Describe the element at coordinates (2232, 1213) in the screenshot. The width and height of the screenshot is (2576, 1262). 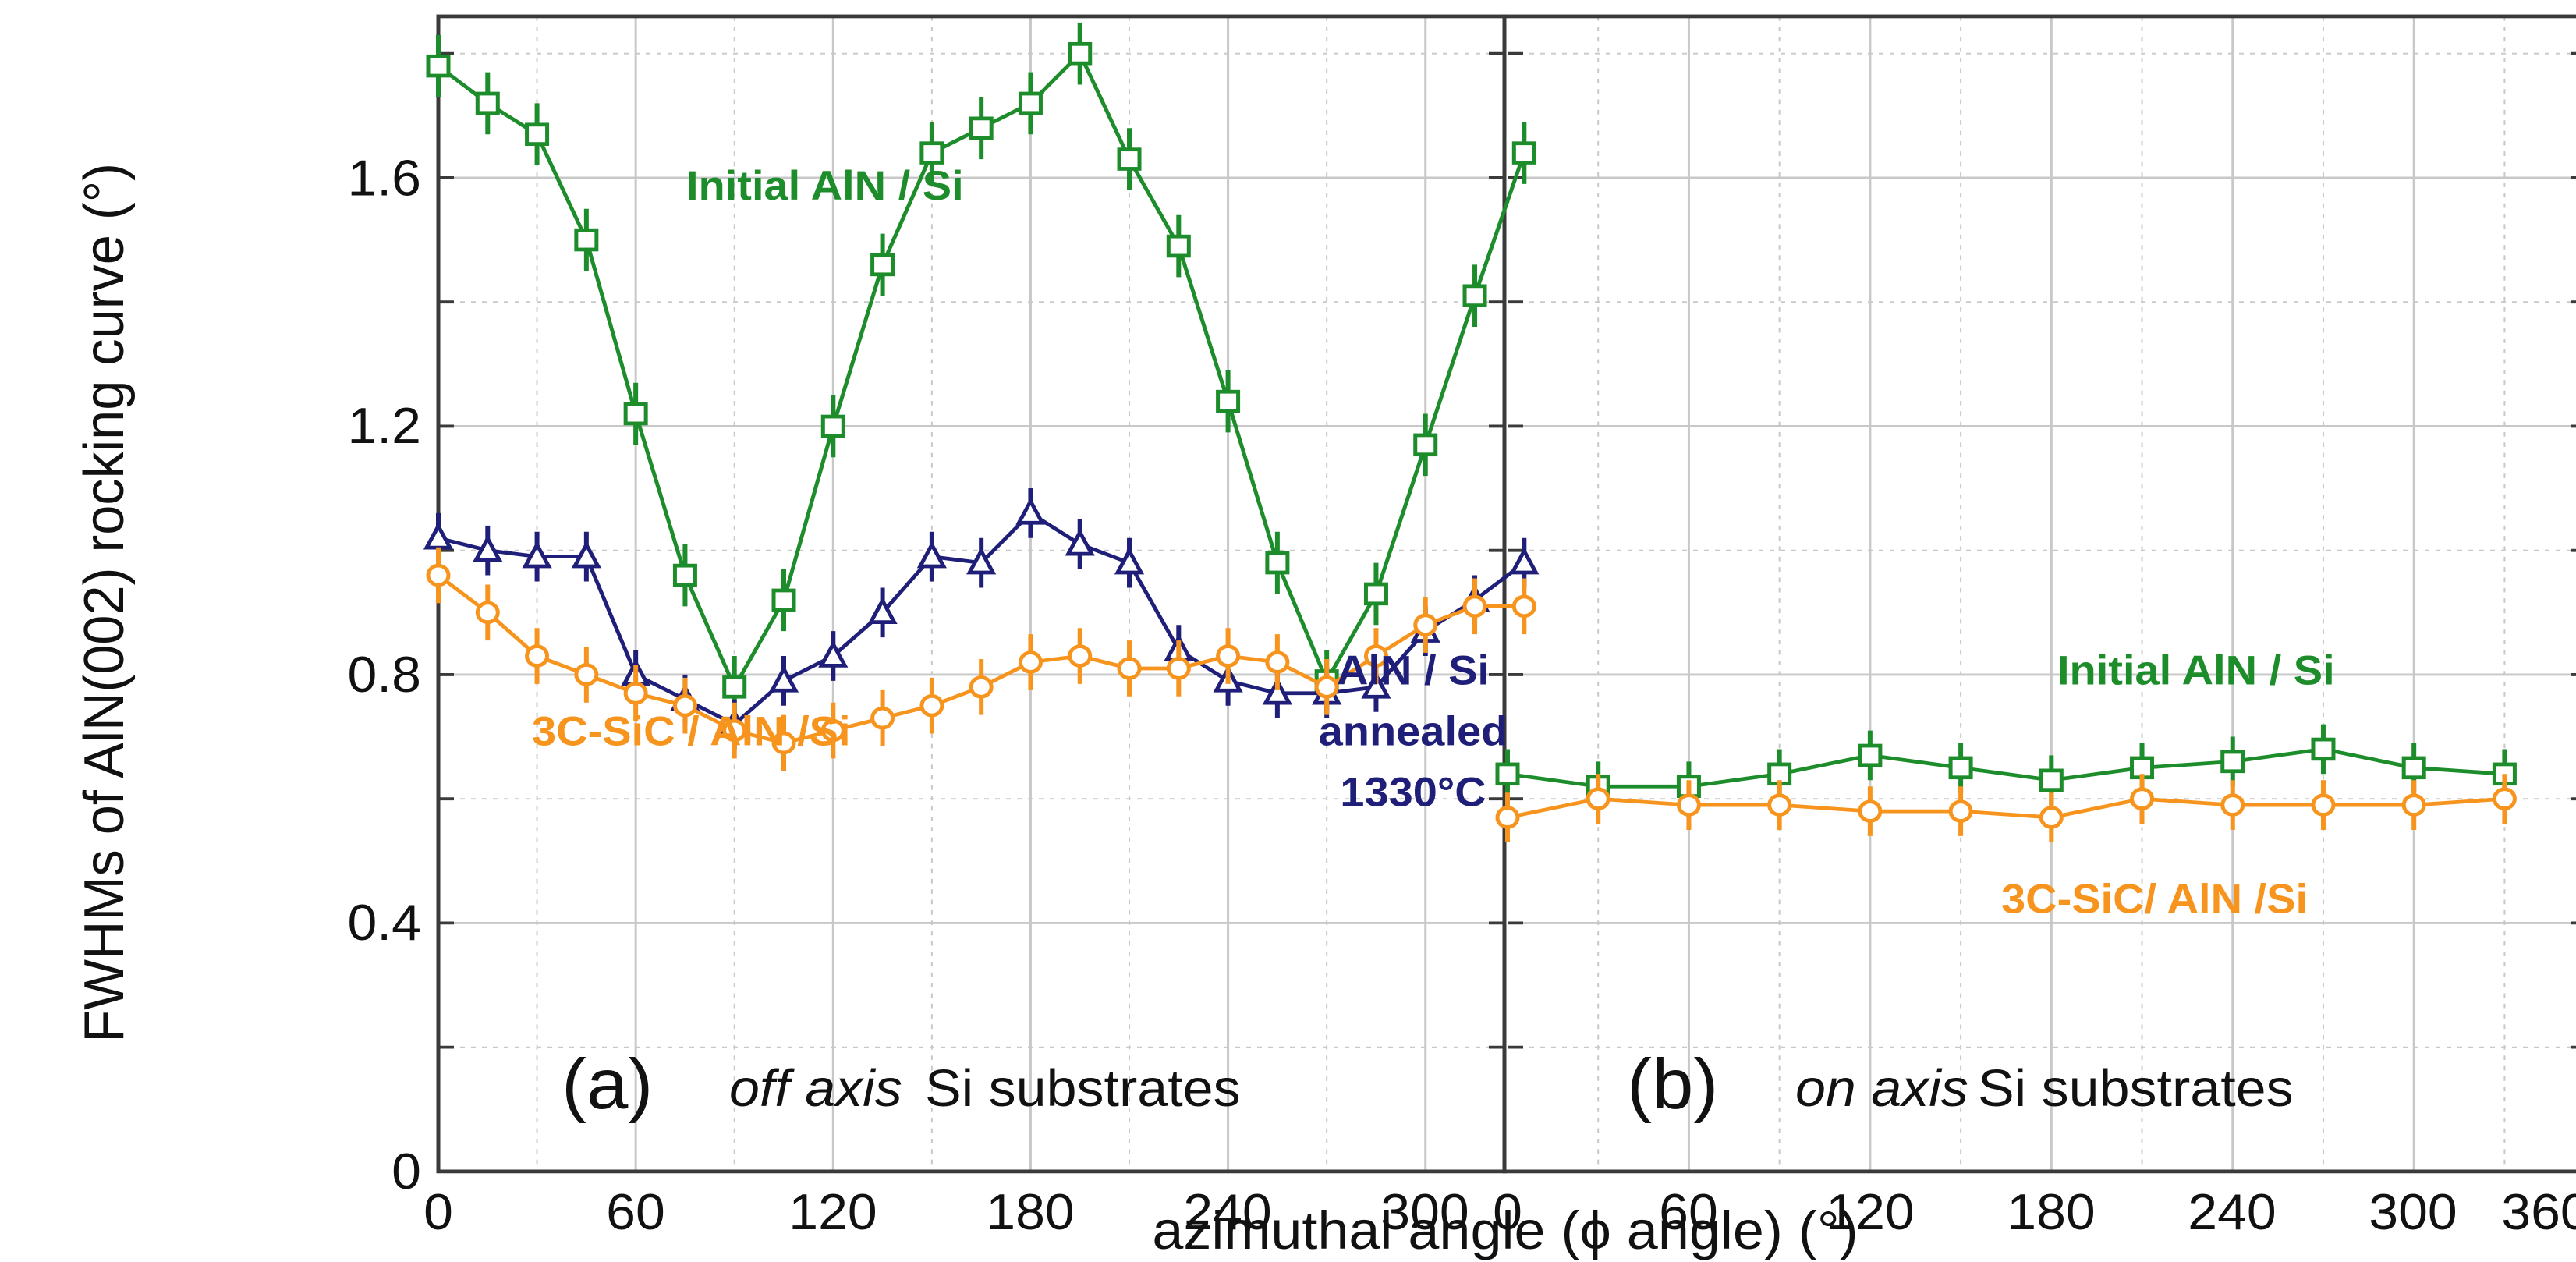
I see `x-tick-label-b-240: 240` at that location.